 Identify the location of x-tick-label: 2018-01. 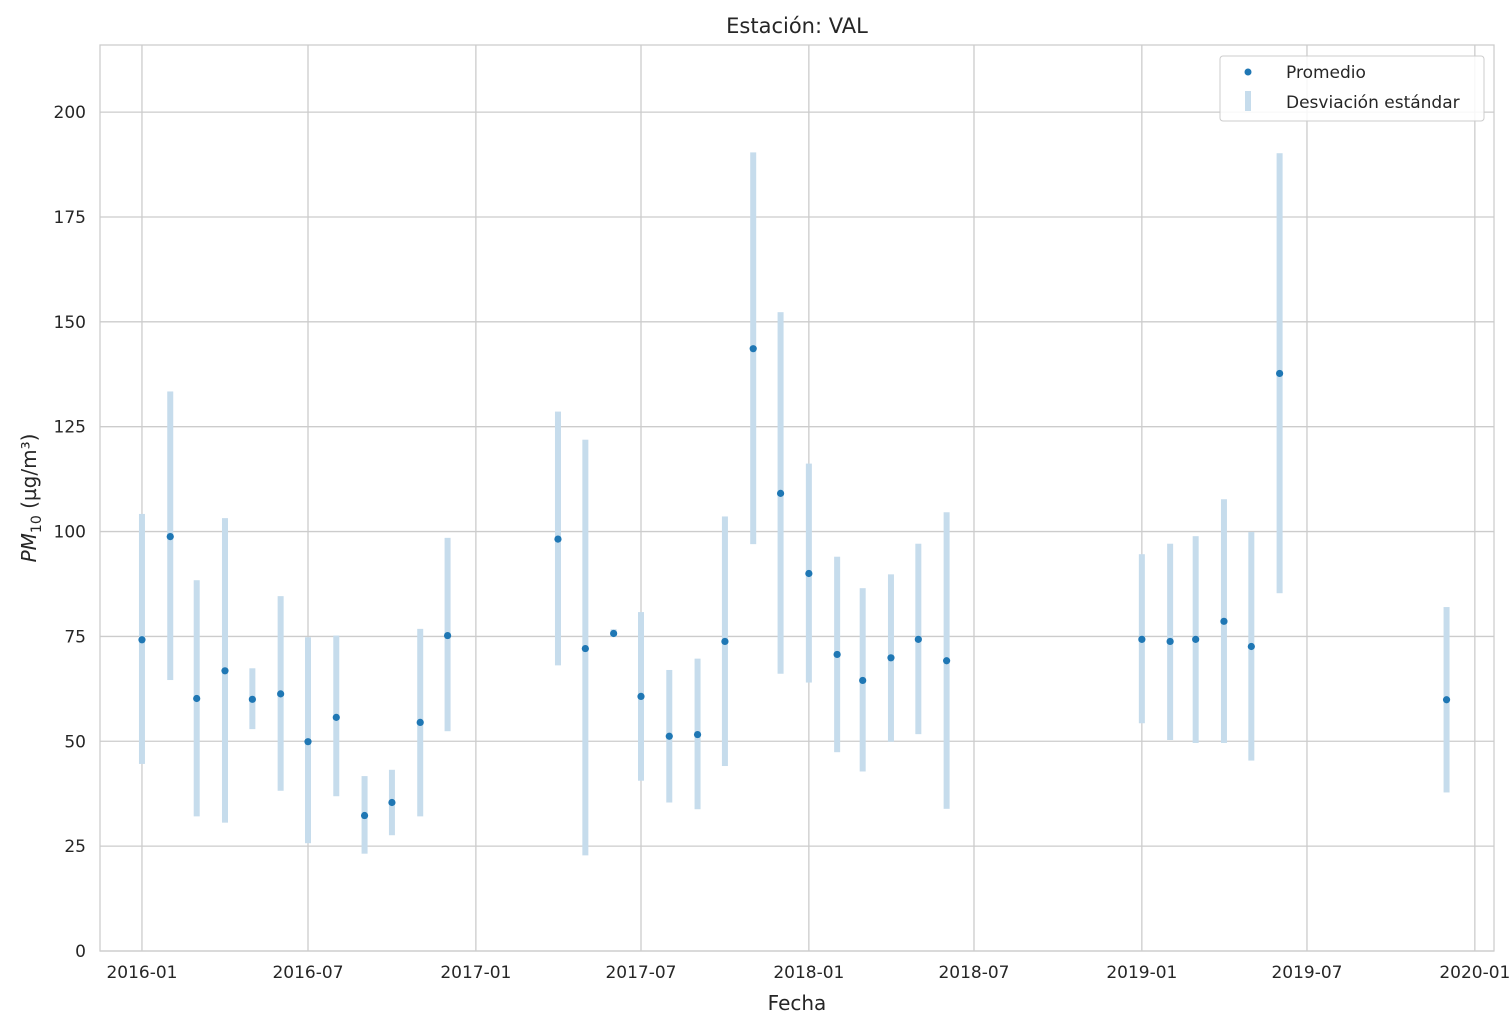
(808, 973).